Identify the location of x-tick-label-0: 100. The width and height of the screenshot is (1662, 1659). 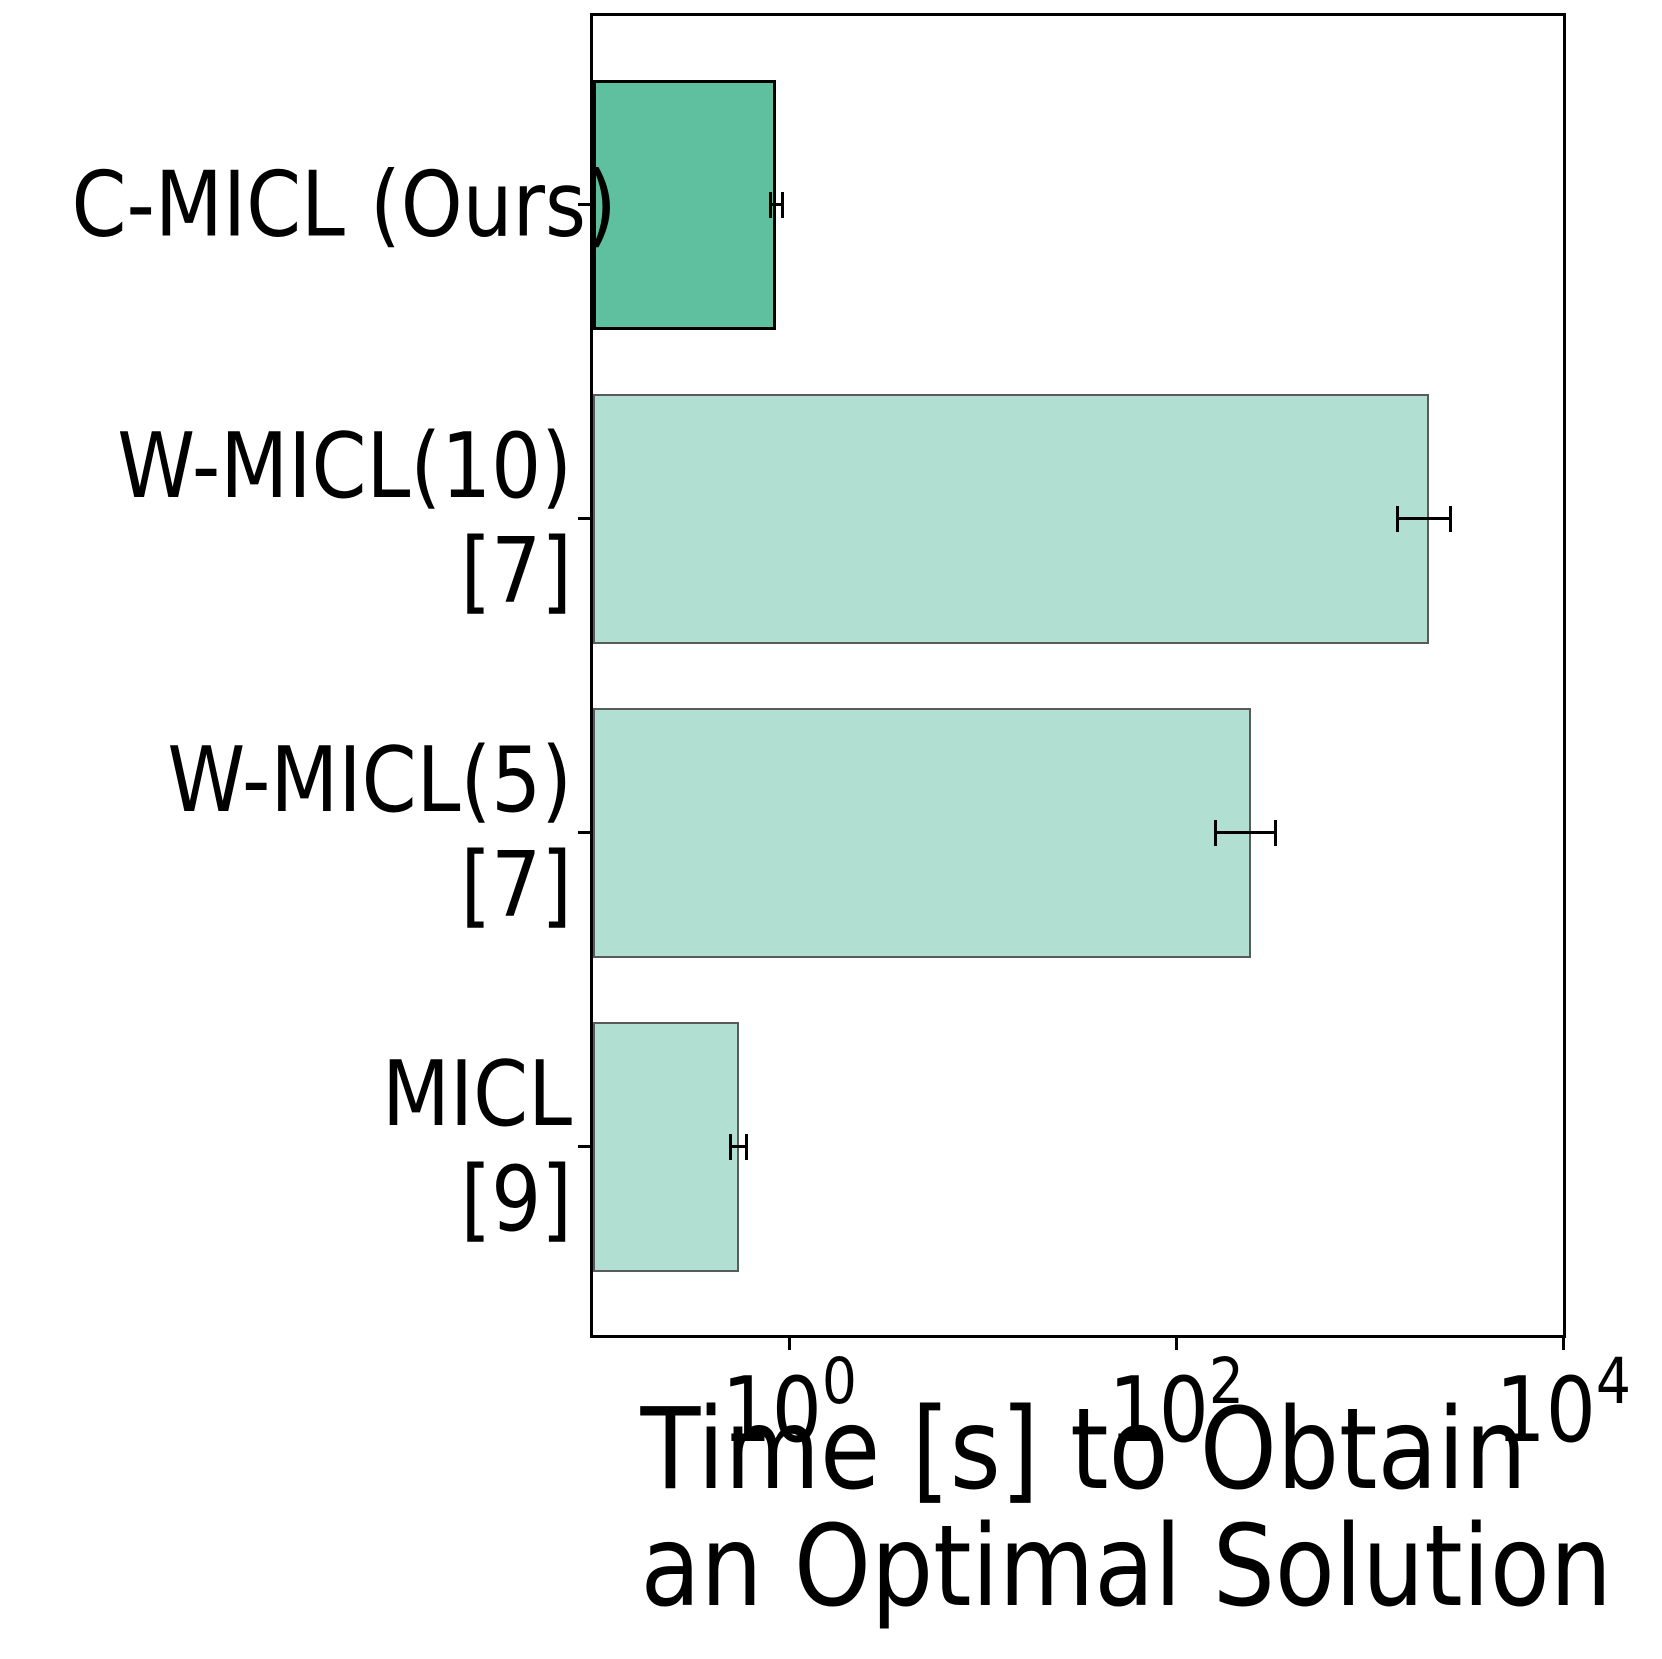
(789, 1396).